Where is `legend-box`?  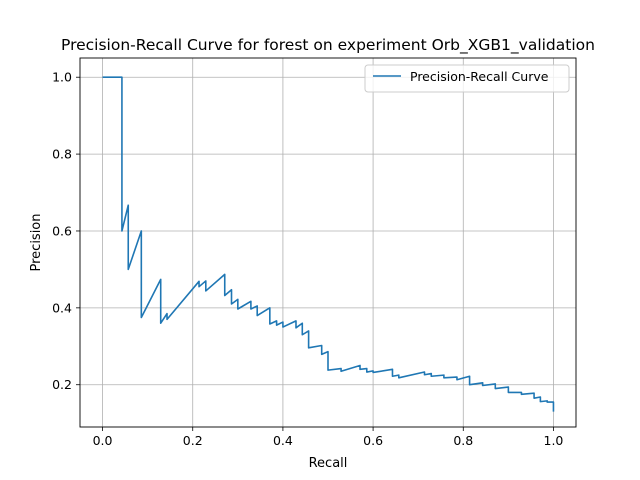 legend-box is located at coordinates (467, 78).